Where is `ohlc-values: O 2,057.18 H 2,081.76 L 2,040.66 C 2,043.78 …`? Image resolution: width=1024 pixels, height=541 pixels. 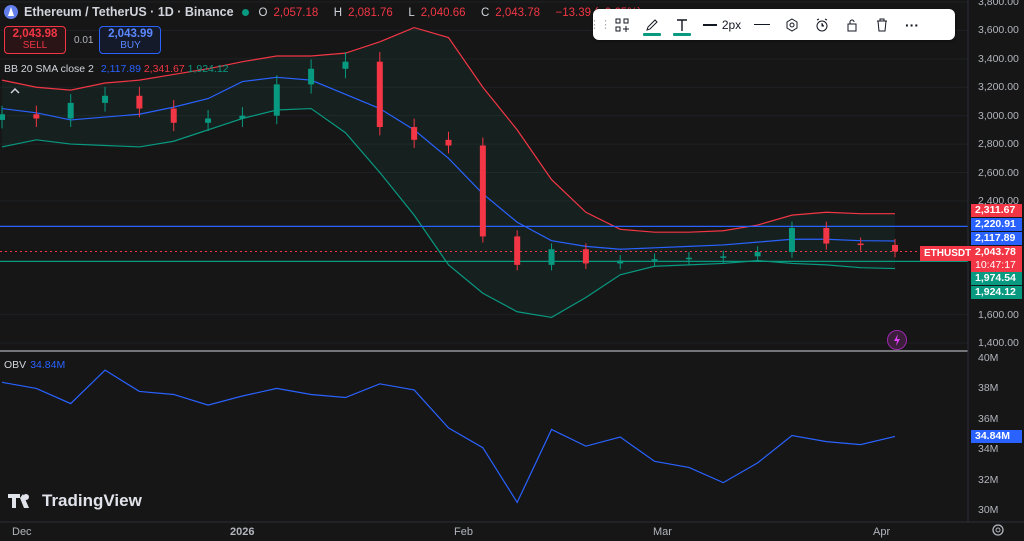 ohlc-values: O 2,057.18 H 2,081.76 L 2,040.66 C 2,043.78 … is located at coordinates (453, 12).